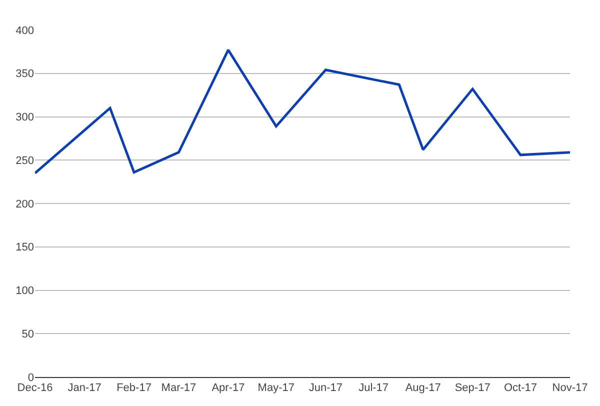 The image size is (600, 406). I want to click on y-tick-label: 300, so click(25, 118).